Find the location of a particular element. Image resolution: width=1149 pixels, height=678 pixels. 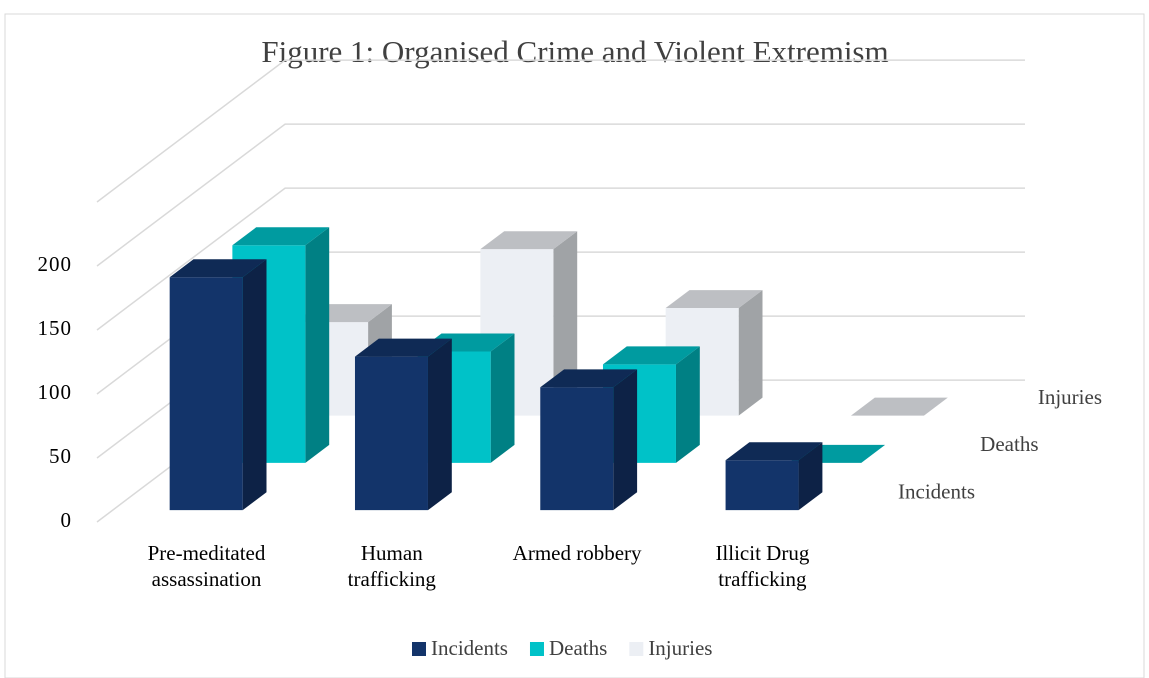

x-tick-label: Illicit Drug trafficking is located at coordinates (762, 566).